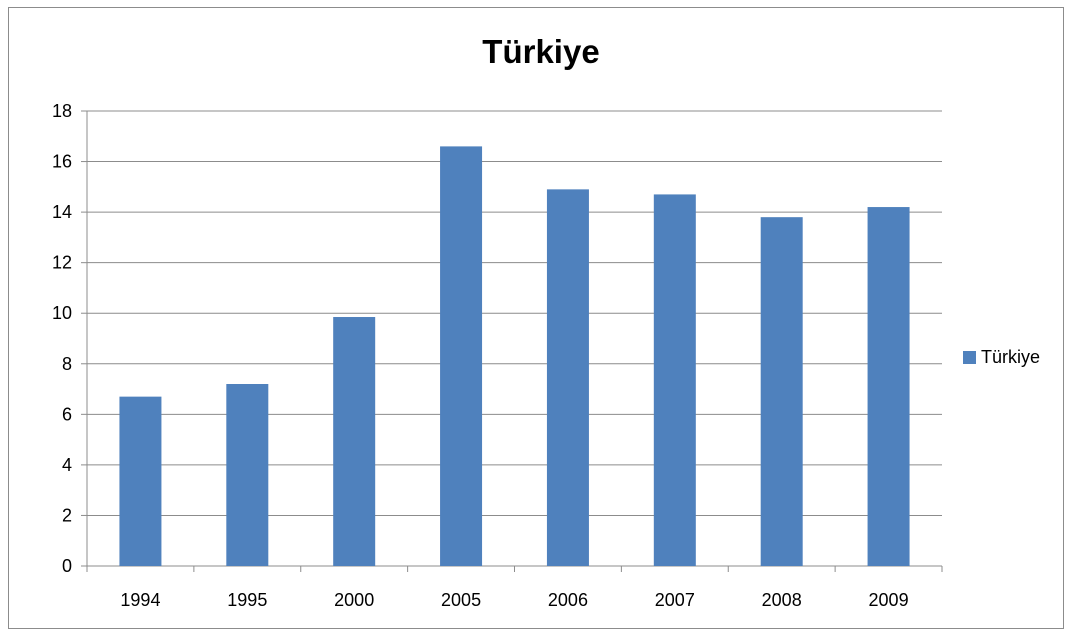 This screenshot has width=1073, height=637. I want to click on chart-title: Türkiye, so click(541, 51).